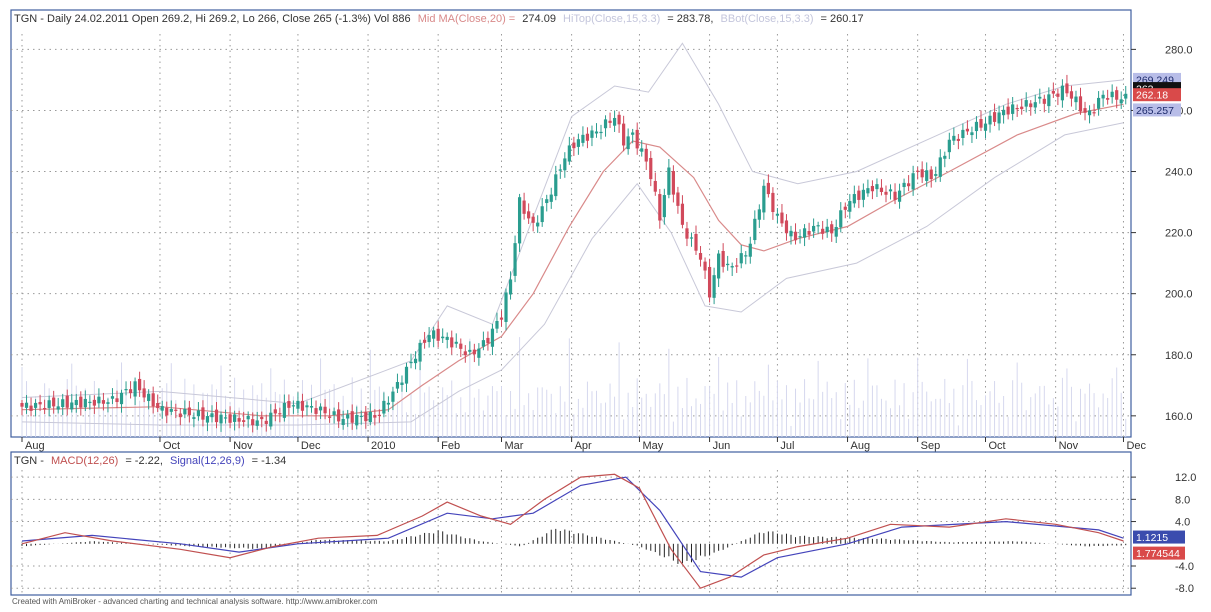 The width and height of the screenshot is (1211, 612). What do you see at coordinates (1182, 523) in the screenshot?
I see `macd-tick-label: 4.0` at bounding box center [1182, 523].